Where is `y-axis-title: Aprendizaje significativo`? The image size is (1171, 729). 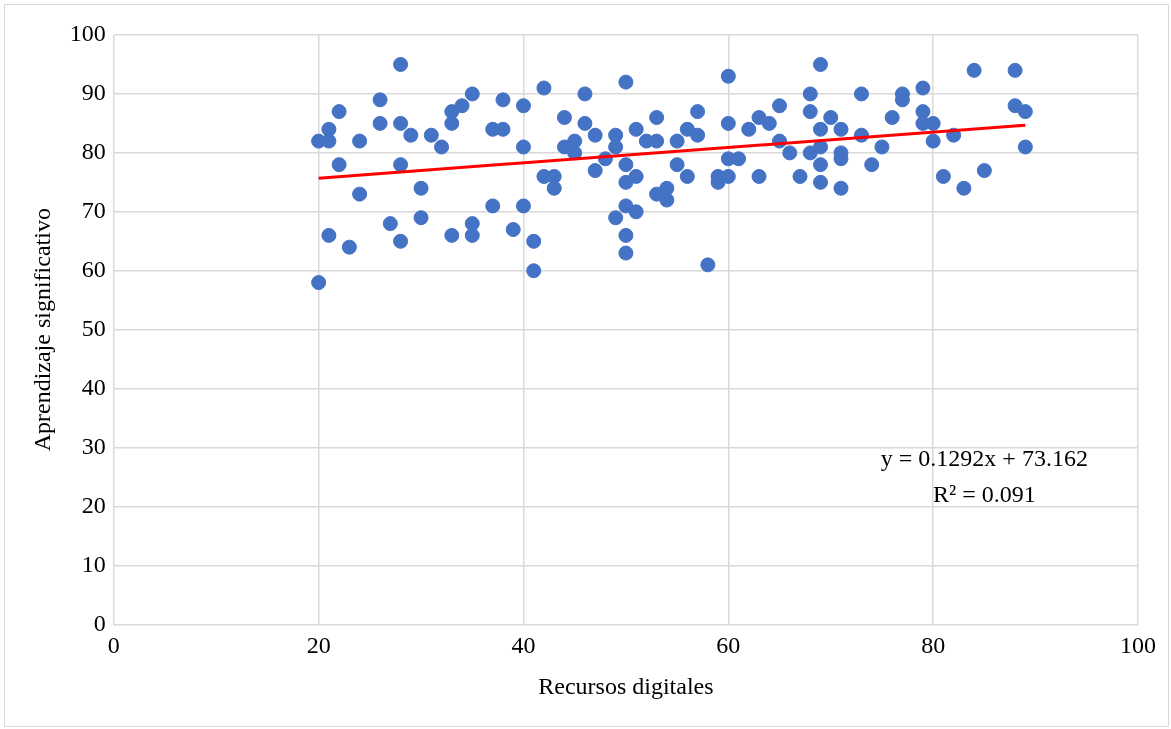
y-axis-title: Aprendizaje significativo is located at coordinates (41, 330).